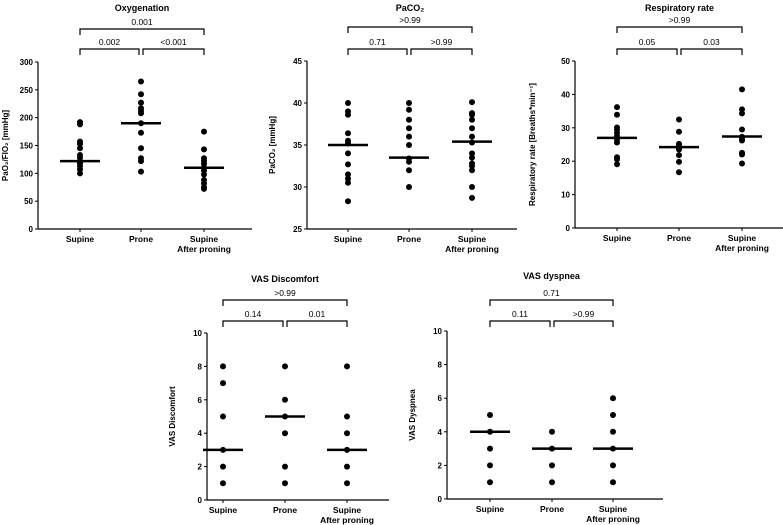 The image size is (783, 525). What do you see at coordinates (200, 400) in the screenshot?
I see `y-tick-label: 6` at bounding box center [200, 400].